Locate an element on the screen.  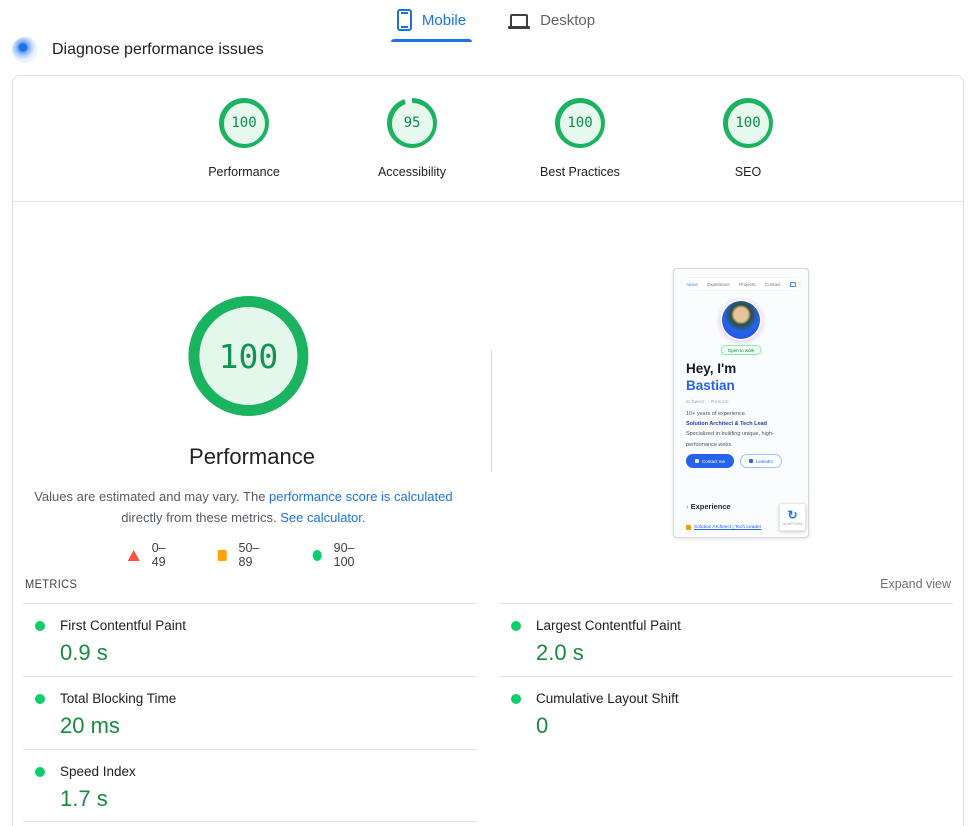
gauge-label: SEO is located at coordinates (748, 172).